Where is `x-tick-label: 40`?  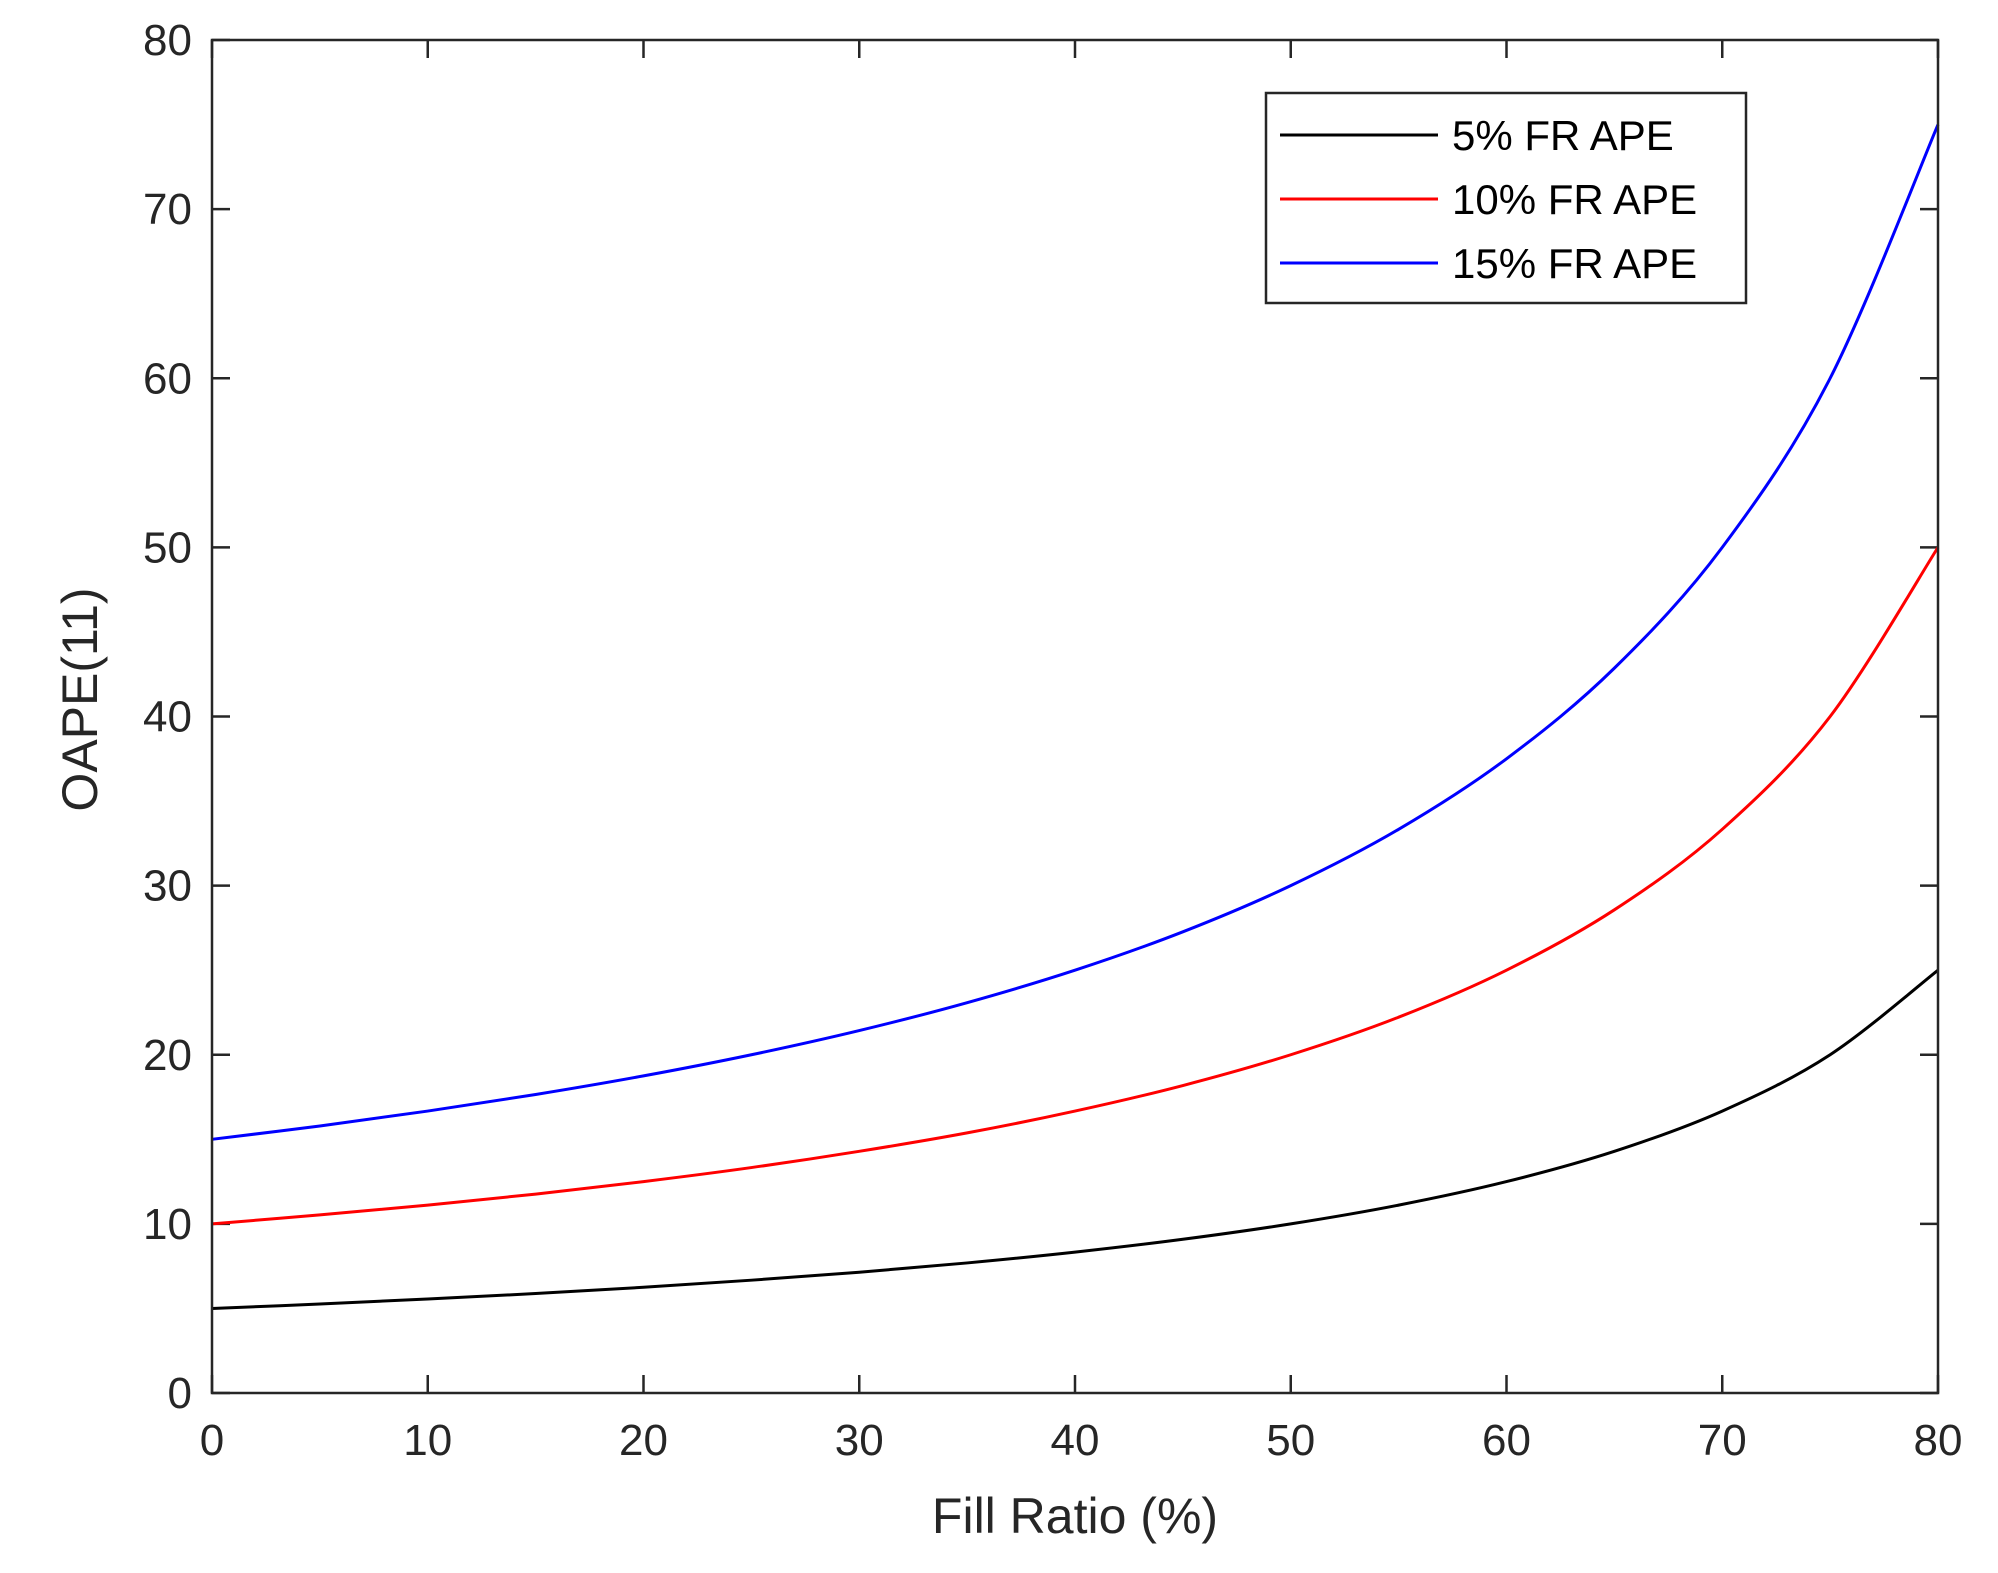 x-tick-label: 40 is located at coordinates (1075, 1440).